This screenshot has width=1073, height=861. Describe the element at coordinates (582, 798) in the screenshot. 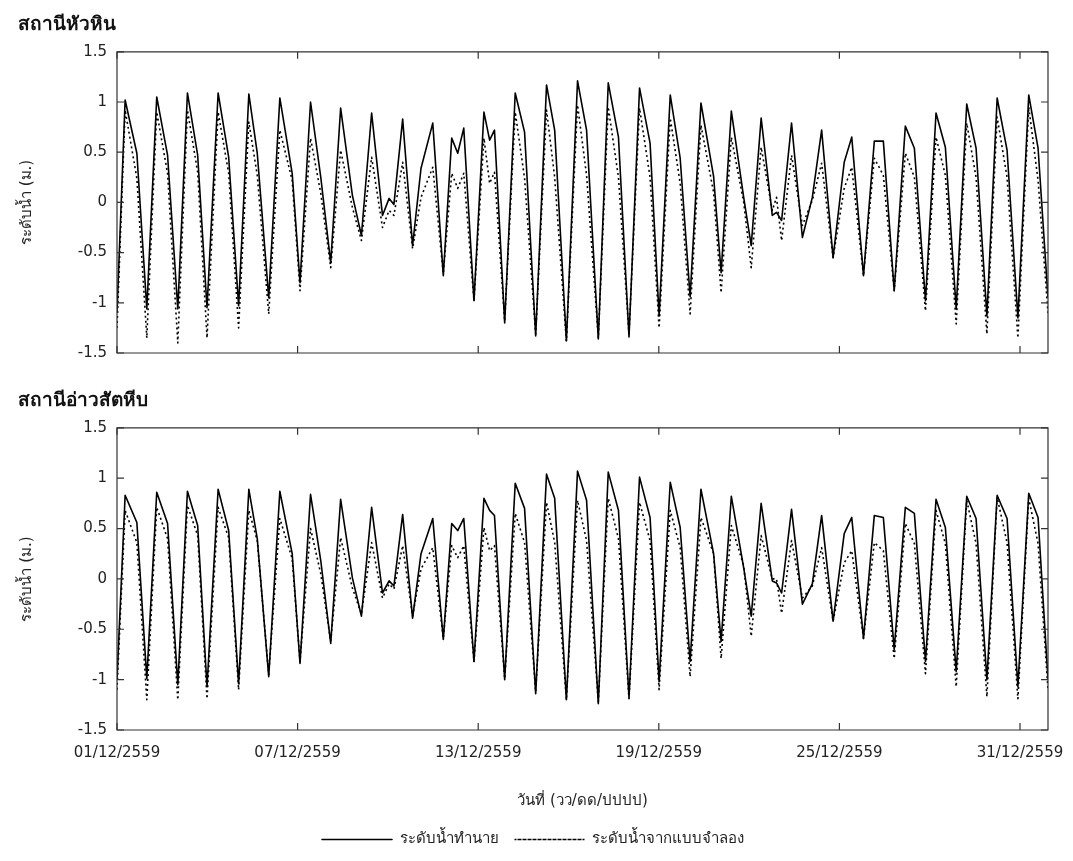

I see `x-axis-title: วันที่ (วว/ดด/ปปปป)` at that location.